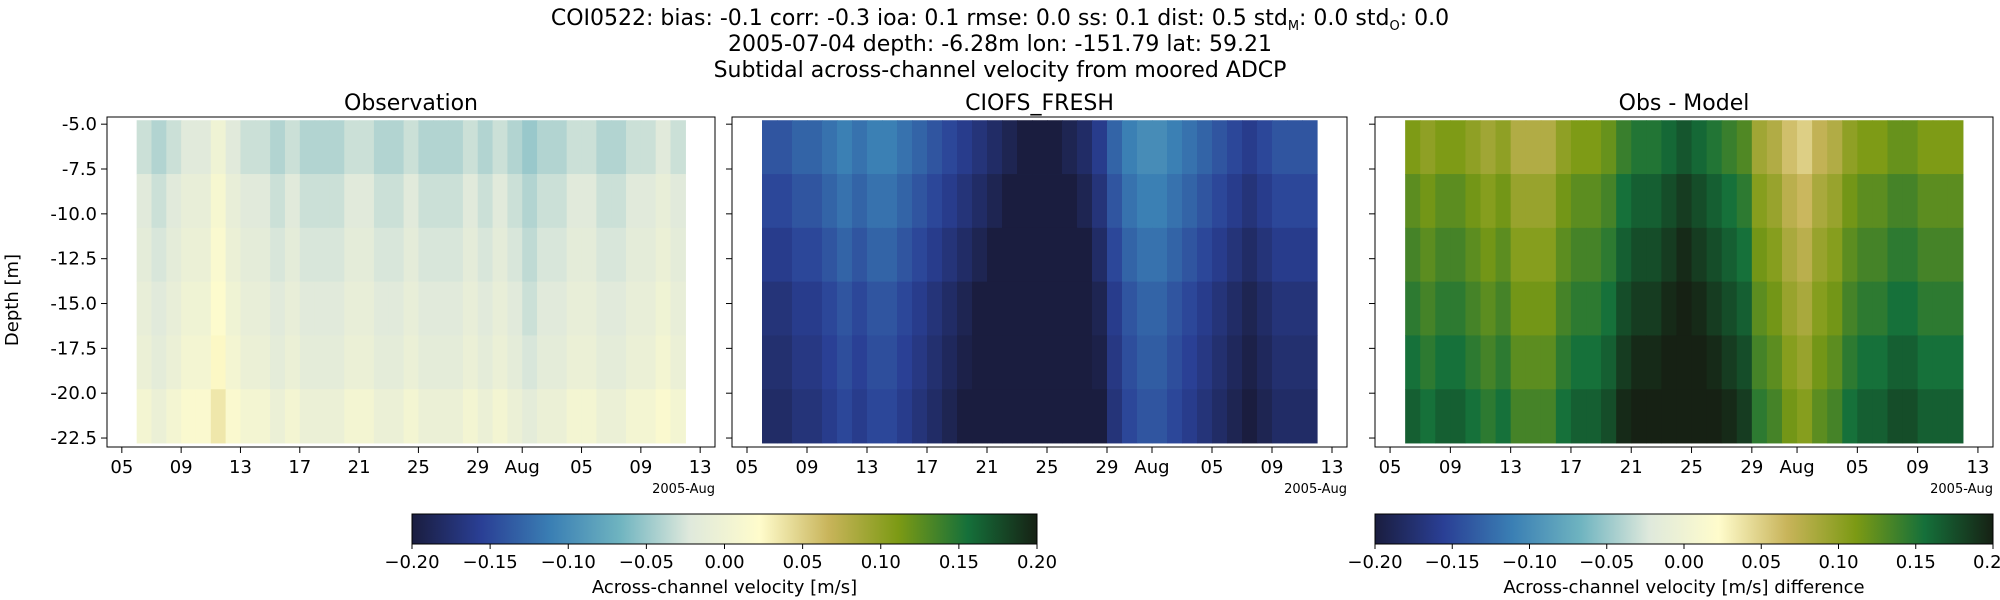 The width and height of the screenshot is (2000, 600). Describe the element at coordinates (299, 467) in the screenshot. I see `x-tick-label: 17` at that location.